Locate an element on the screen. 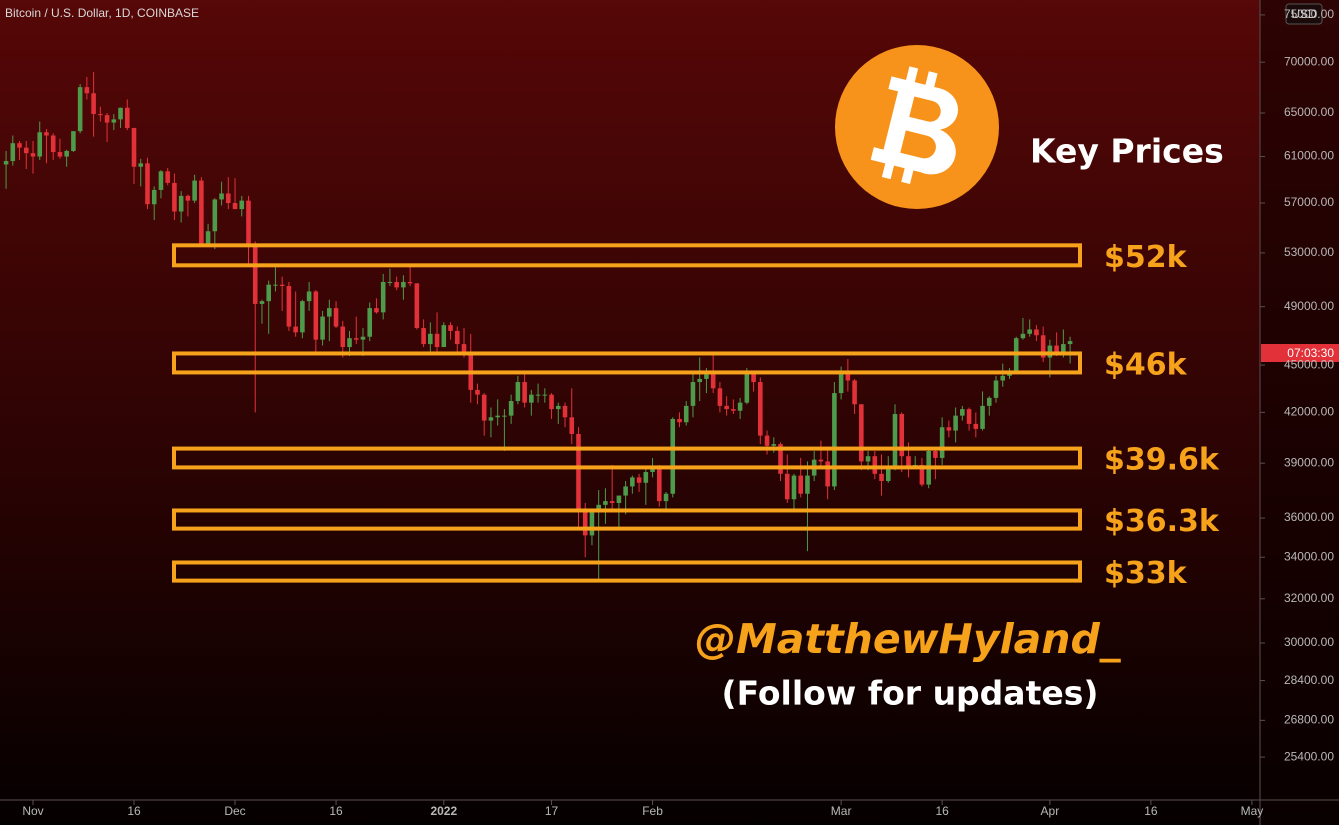  y-tick-label: 53000.00 is located at coordinates (1309, 252).